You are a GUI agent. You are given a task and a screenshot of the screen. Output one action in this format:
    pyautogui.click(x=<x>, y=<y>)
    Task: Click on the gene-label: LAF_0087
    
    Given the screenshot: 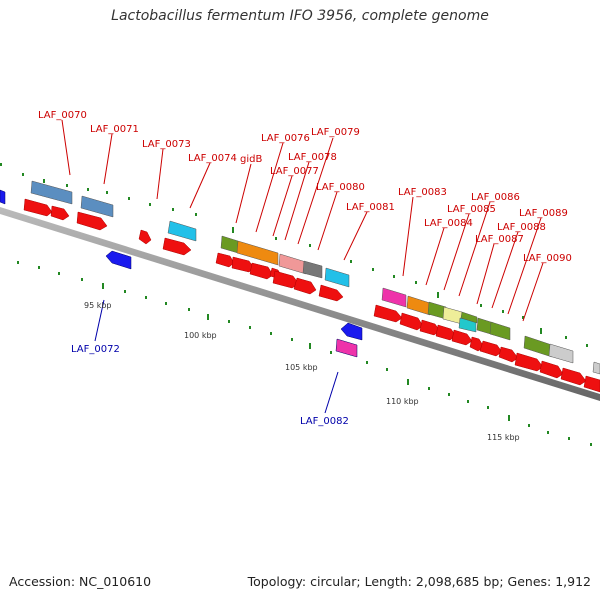 What is the action you would take?
    pyautogui.click(x=499, y=239)
    